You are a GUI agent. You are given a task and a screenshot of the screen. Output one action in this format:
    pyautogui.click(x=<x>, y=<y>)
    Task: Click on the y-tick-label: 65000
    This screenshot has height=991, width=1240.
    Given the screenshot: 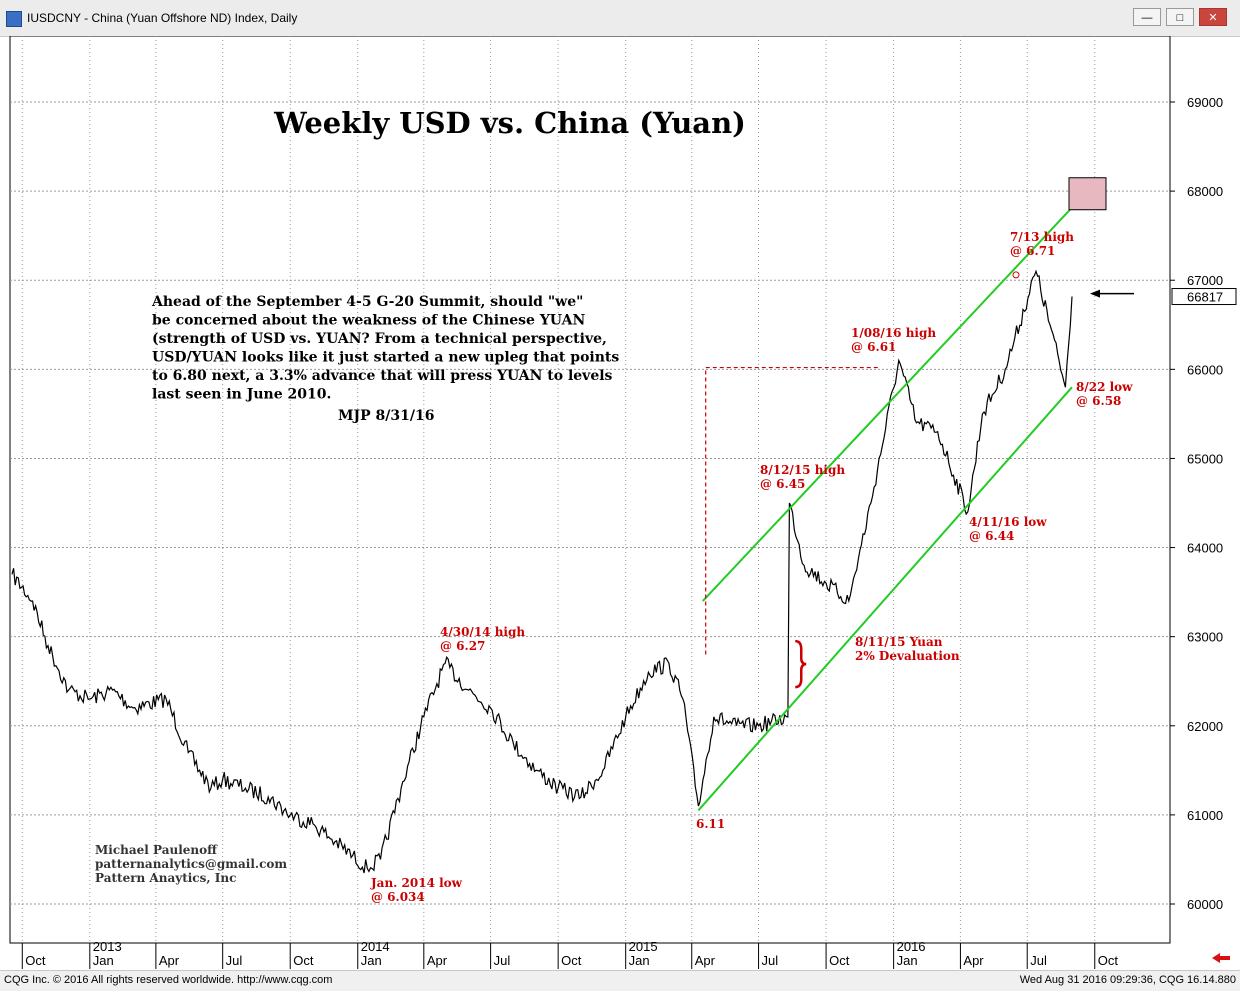 What is the action you would take?
    pyautogui.click(x=1205, y=458)
    